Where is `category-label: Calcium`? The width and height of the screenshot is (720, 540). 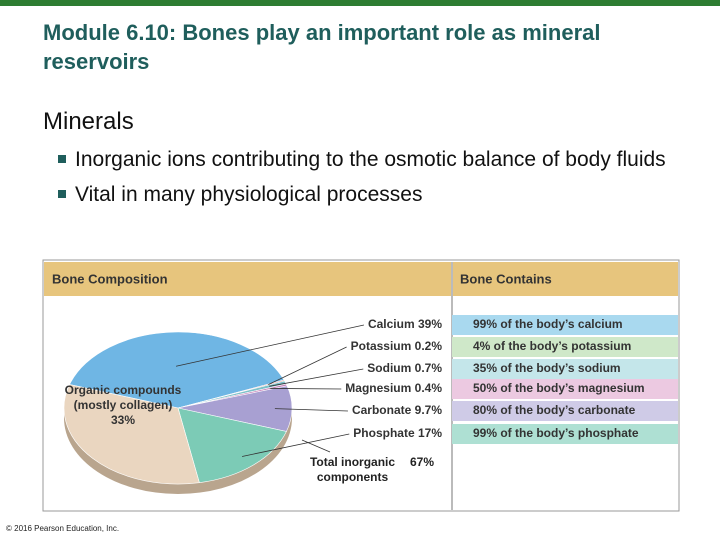
category-label: Calcium is located at coordinates (391, 324).